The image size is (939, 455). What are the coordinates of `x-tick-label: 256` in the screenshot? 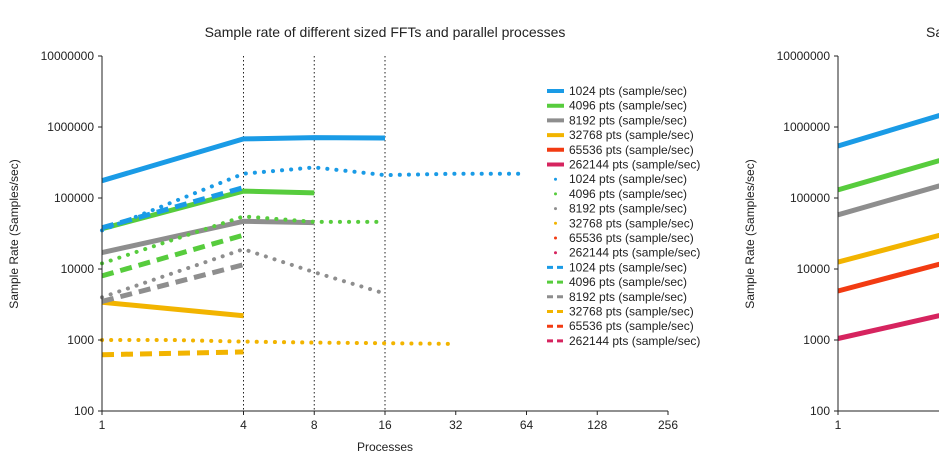 It's located at (668, 425).